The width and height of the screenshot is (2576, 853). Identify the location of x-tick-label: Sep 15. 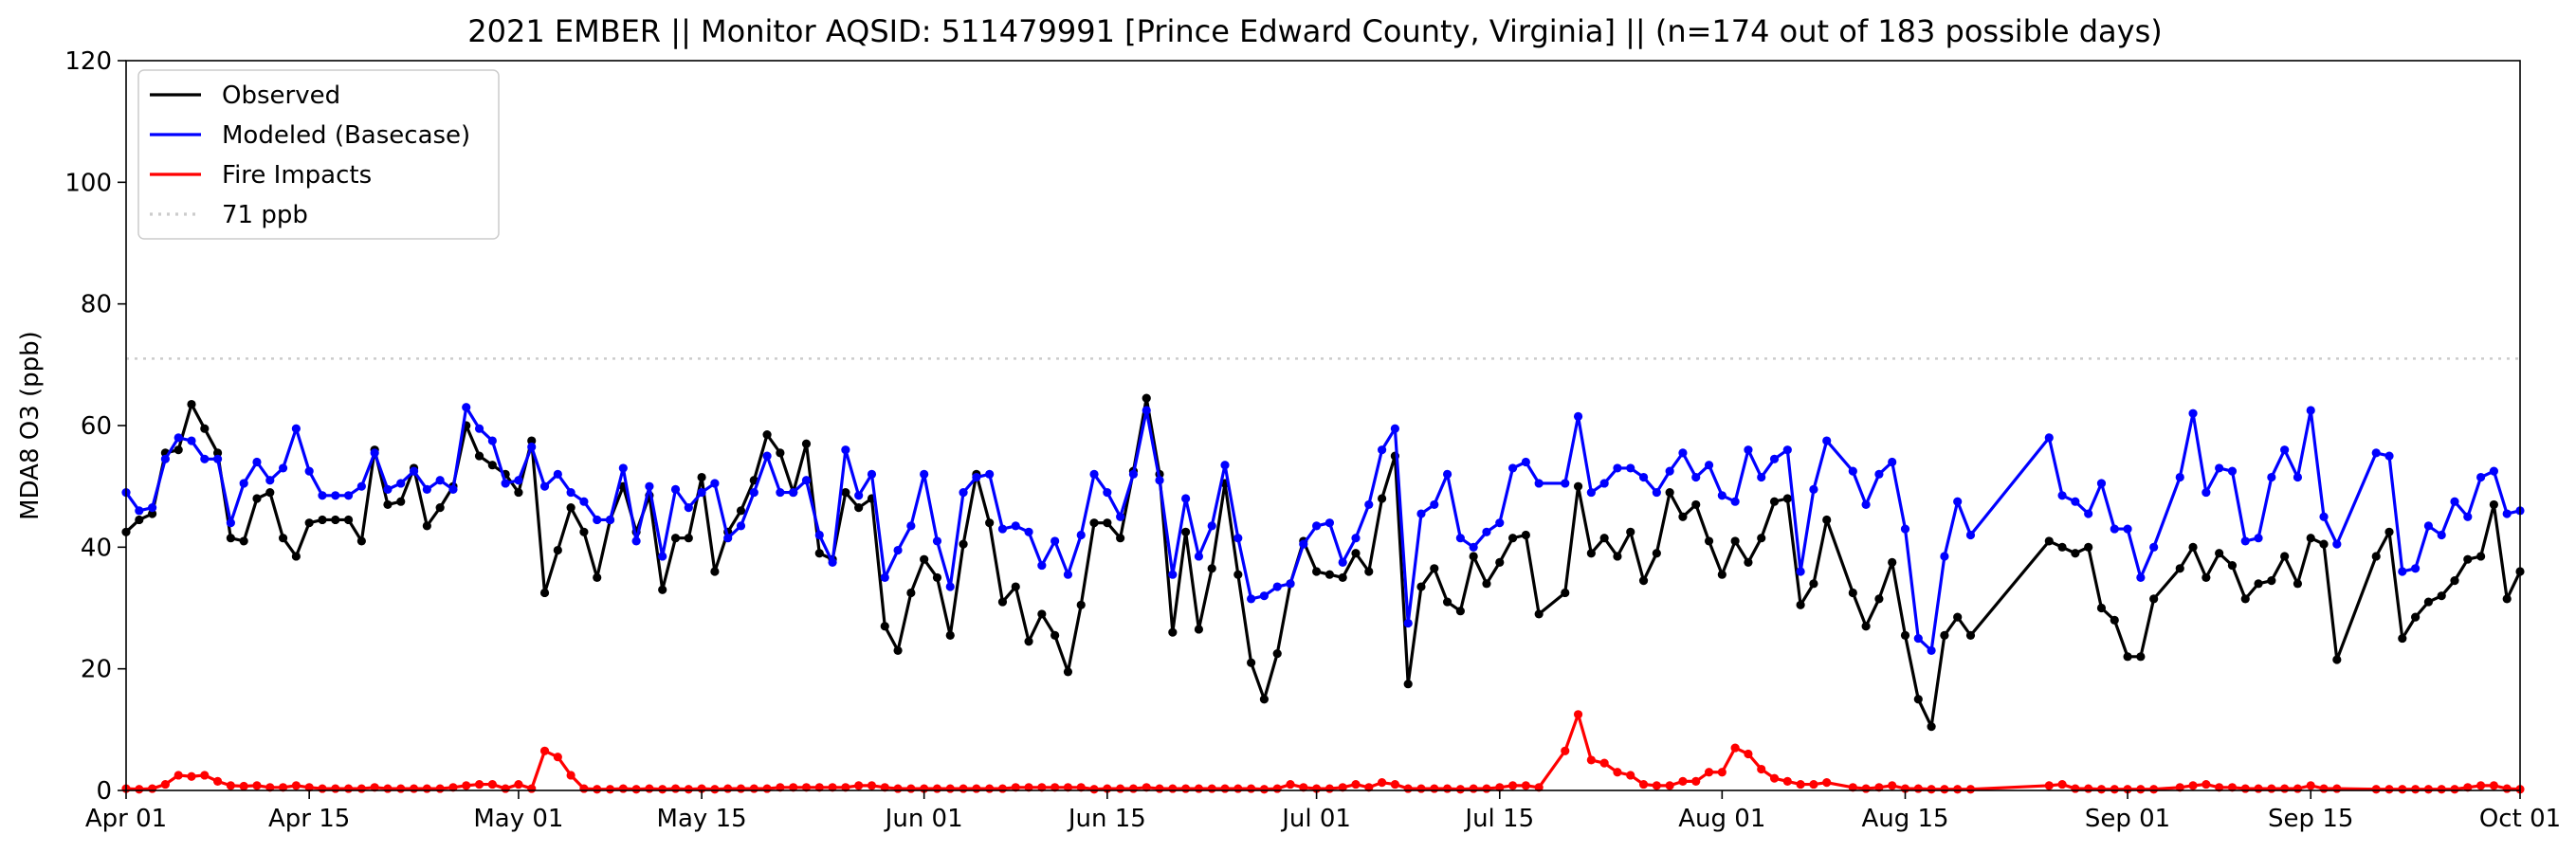
(2310, 819).